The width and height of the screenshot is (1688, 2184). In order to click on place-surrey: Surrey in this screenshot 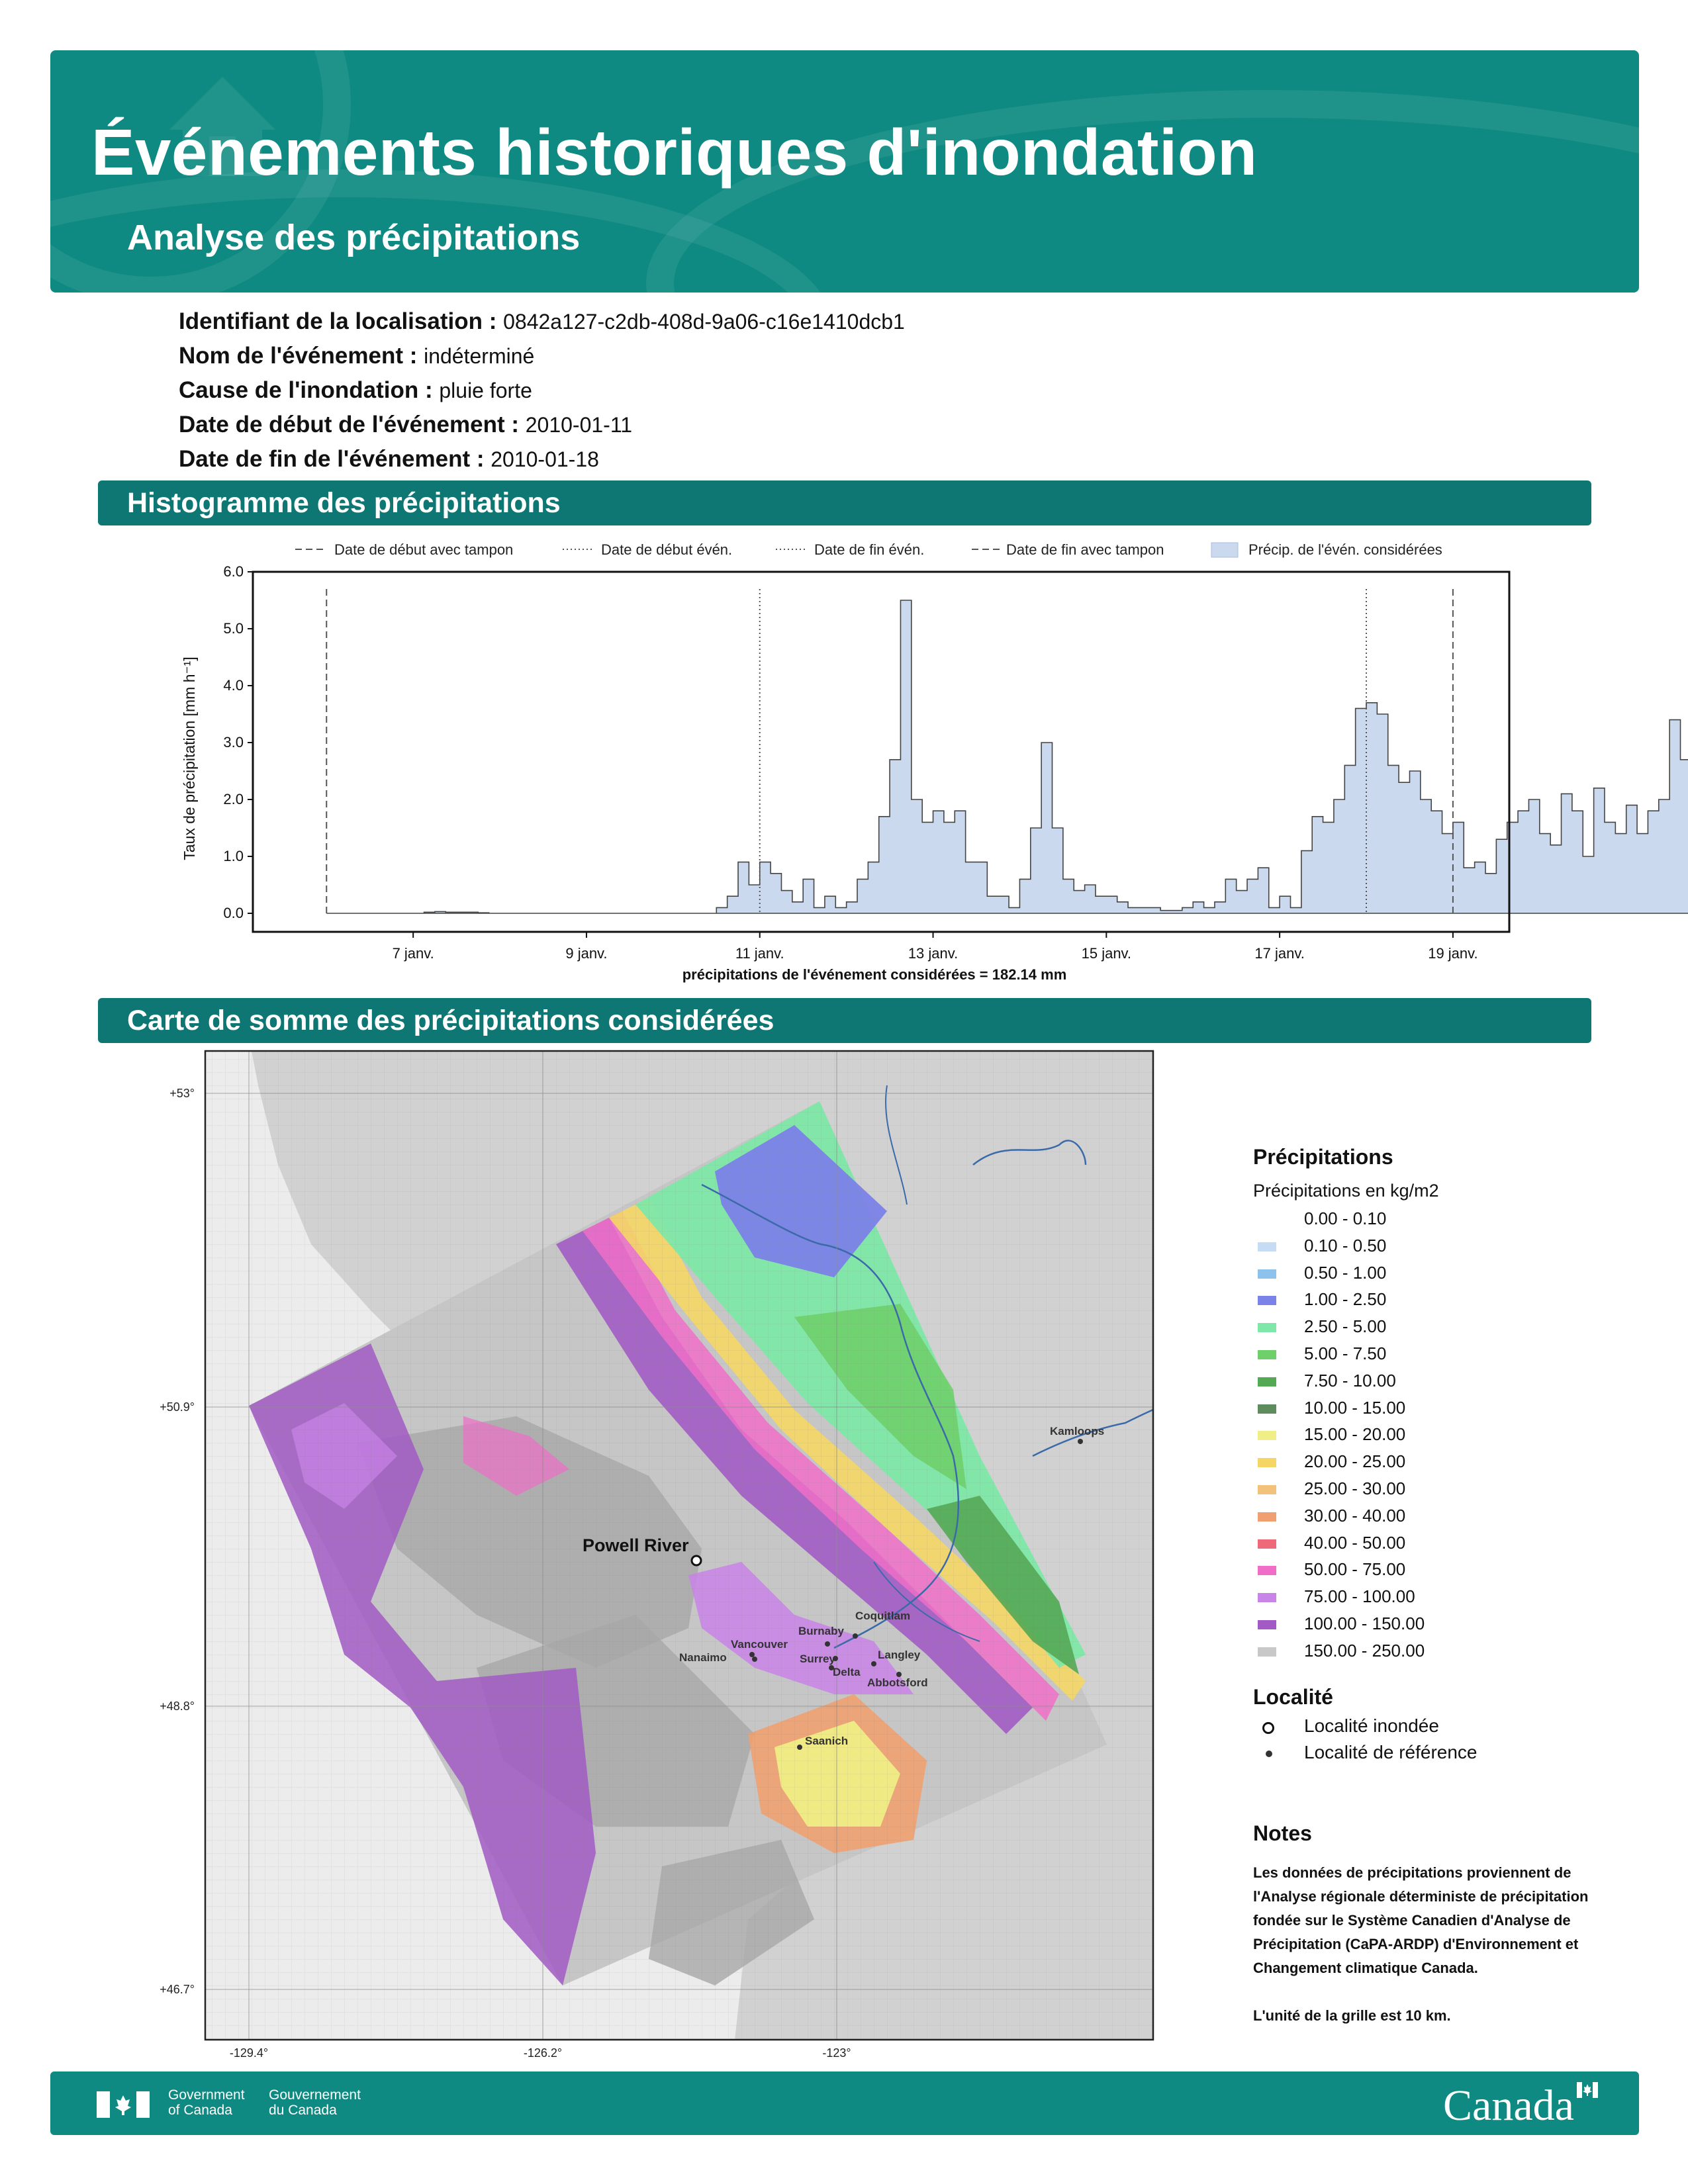, I will do `click(817, 1659)`.